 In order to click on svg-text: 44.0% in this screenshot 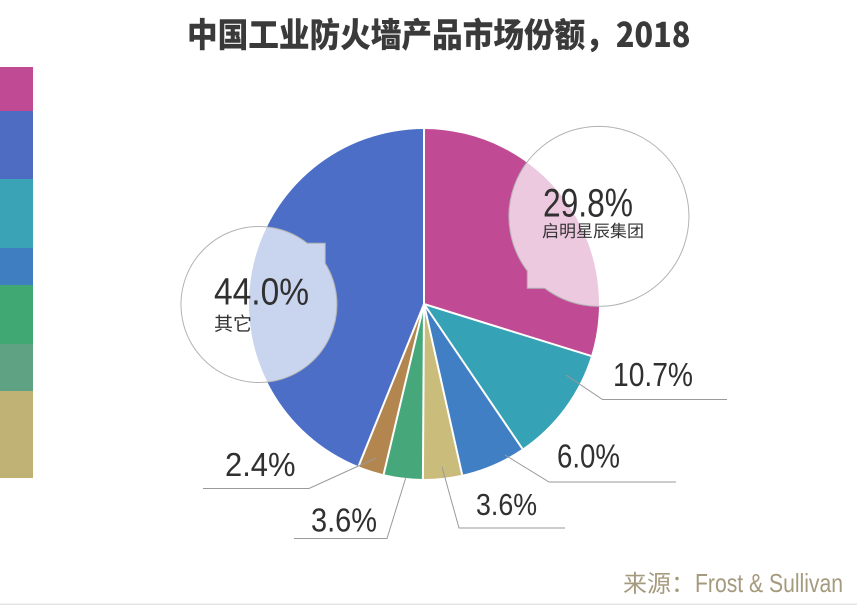, I will do `click(261, 293)`.